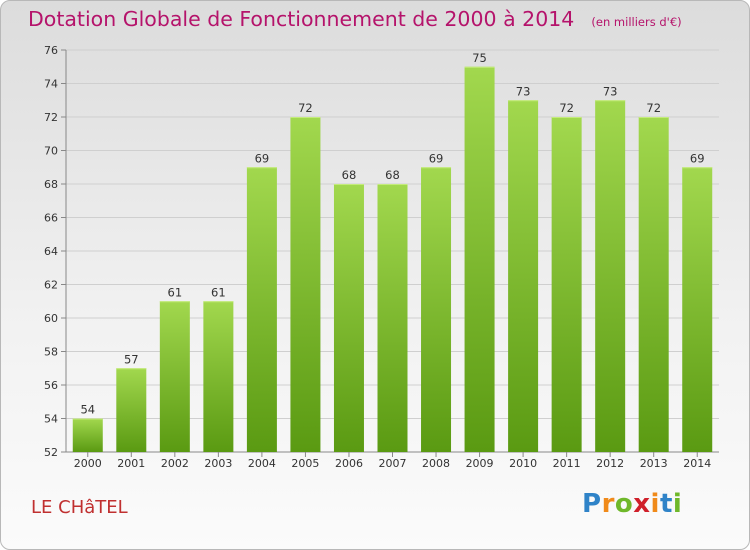  I want to click on data-label: 54, so click(87, 410).